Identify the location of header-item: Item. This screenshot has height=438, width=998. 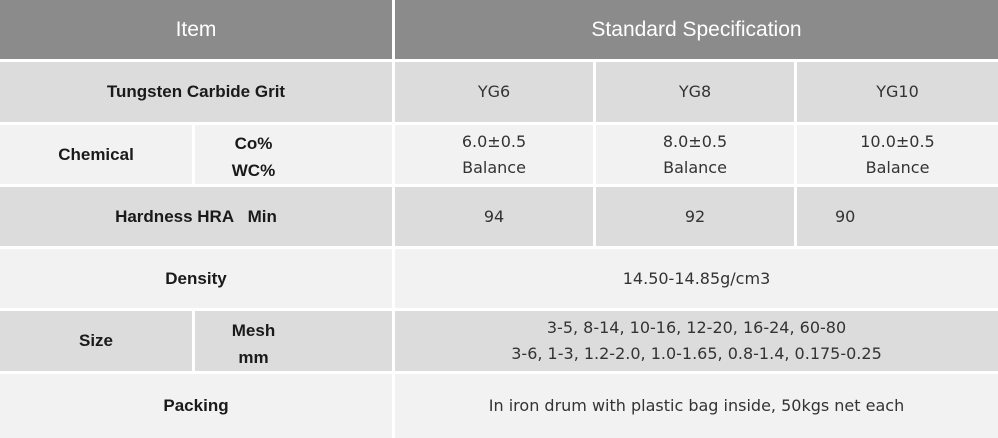
(197, 31).